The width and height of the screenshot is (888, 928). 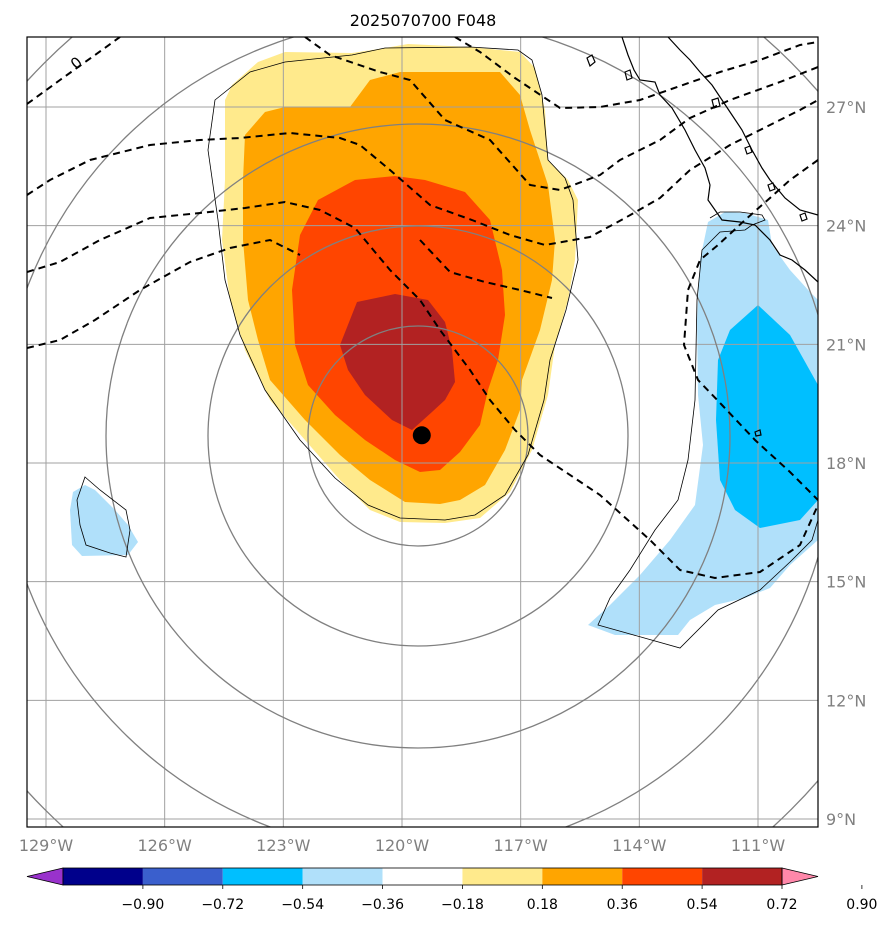 What do you see at coordinates (846, 582) in the screenshot?
I see `latitude-tick-label: 15°N` at bounding box center [846, 582].